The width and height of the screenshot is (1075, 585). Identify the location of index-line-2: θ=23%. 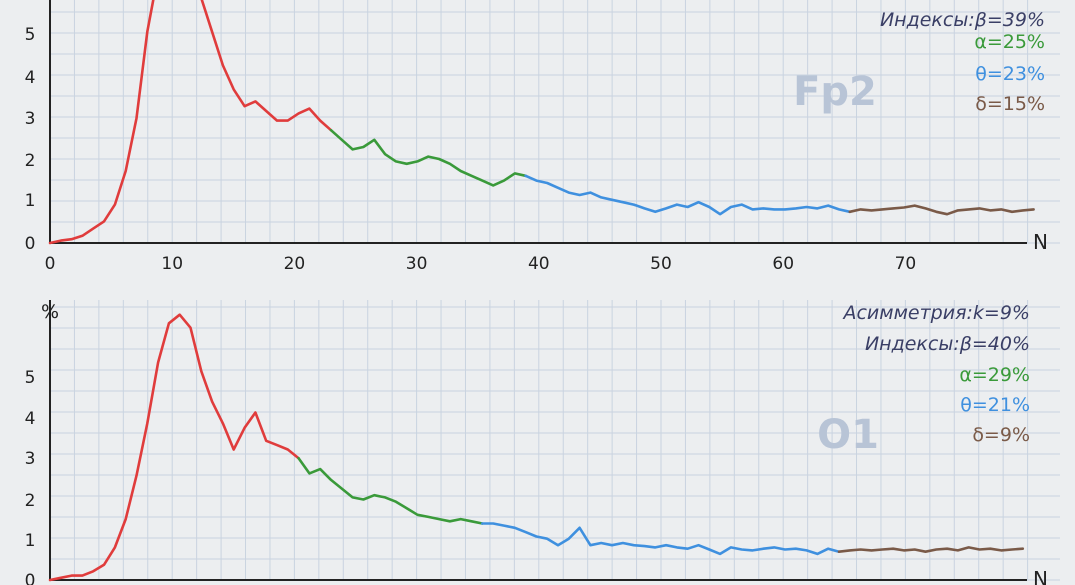
(1010, 74).